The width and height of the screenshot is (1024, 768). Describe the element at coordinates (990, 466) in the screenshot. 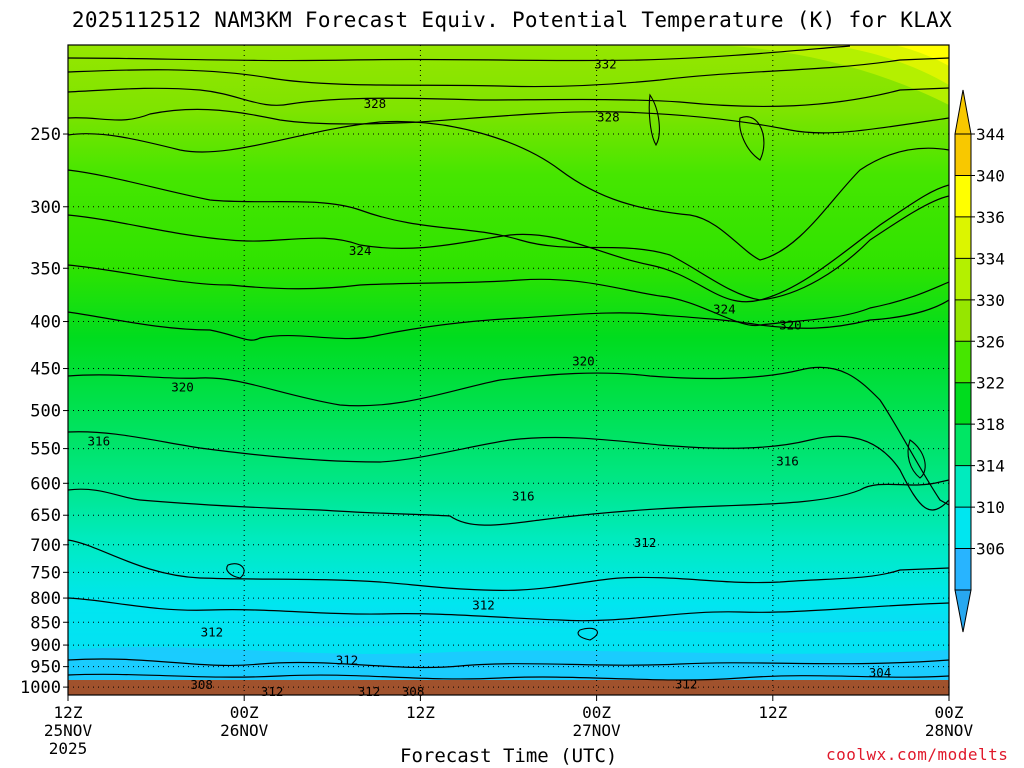

I see `colorbar-label: 314` at that location.